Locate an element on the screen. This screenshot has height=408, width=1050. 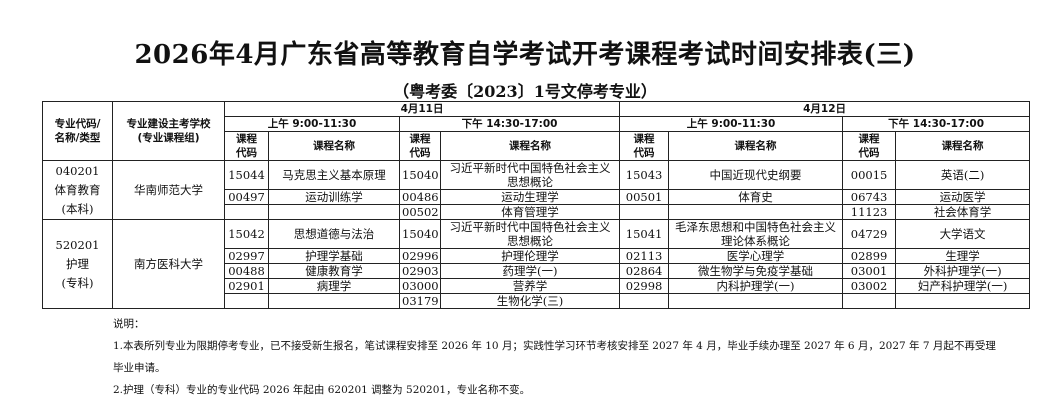
course-code: 03002 is located at coordinates (869, 286).